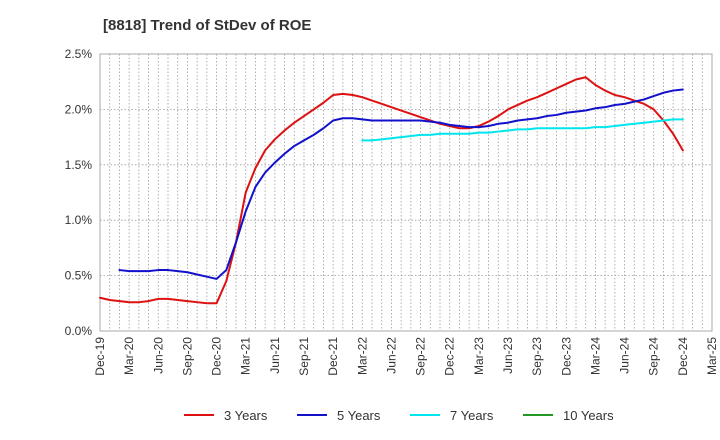 This screenshot has width=720, height=440. What do you see at coordinates (399, 415) in the screenshot?
I see `legend: 3 Years 5 Years 7 Years 10 Years` at bounding box center [399, 415].